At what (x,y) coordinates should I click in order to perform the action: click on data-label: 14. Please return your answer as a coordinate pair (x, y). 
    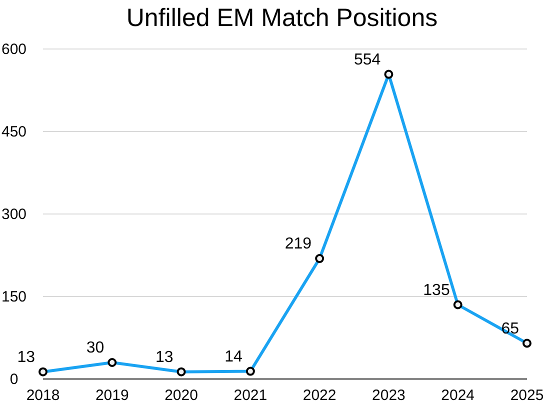
    Looking at the image, I should click on (233, 357).